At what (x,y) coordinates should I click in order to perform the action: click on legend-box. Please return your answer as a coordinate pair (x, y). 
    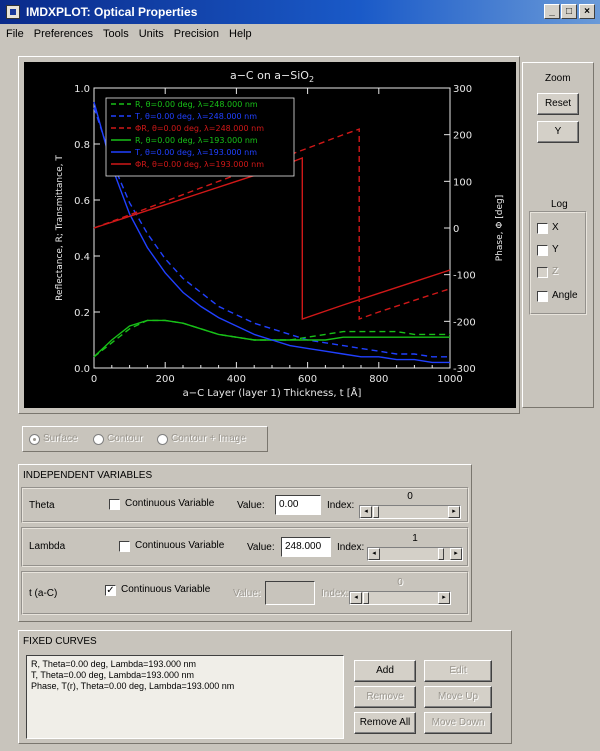
    Looking at the image, I should click on (200, 137).